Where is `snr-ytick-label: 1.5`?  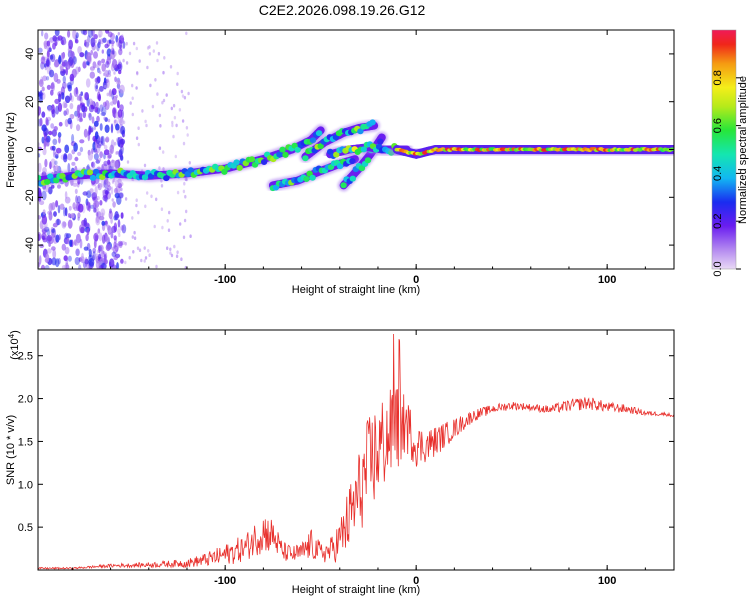
snr-ytick-label: 1.5 is located at coordinates (25, 442).